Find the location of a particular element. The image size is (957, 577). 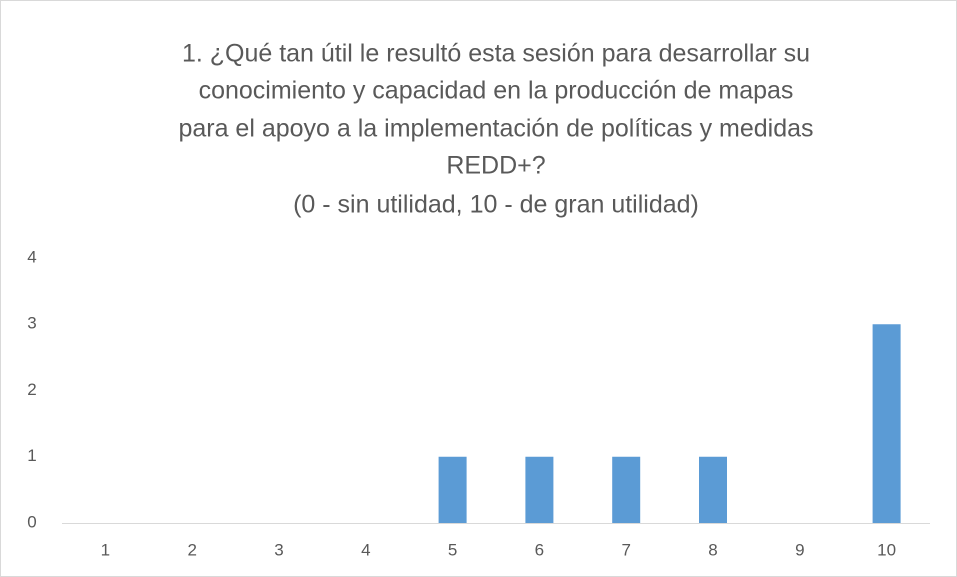

x-tick-label: 8 is located at coordinates (712, 549).